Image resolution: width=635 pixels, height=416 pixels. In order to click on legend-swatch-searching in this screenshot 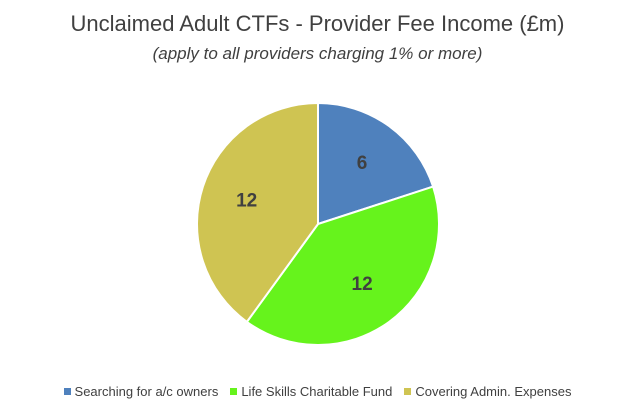, I will do `click(67, 391)`.